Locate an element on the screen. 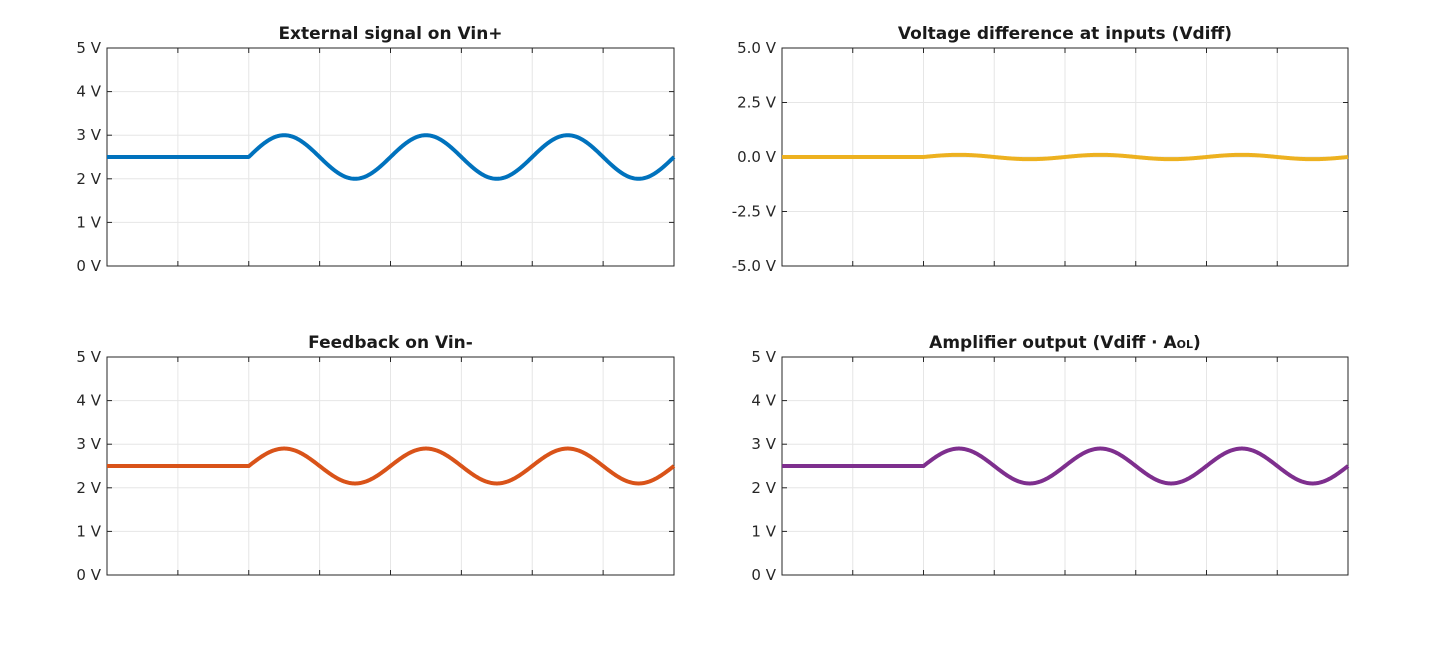  plot-title-text: Voltage difference at inputs (Vdiff) is located at coordinates (1065, 34).